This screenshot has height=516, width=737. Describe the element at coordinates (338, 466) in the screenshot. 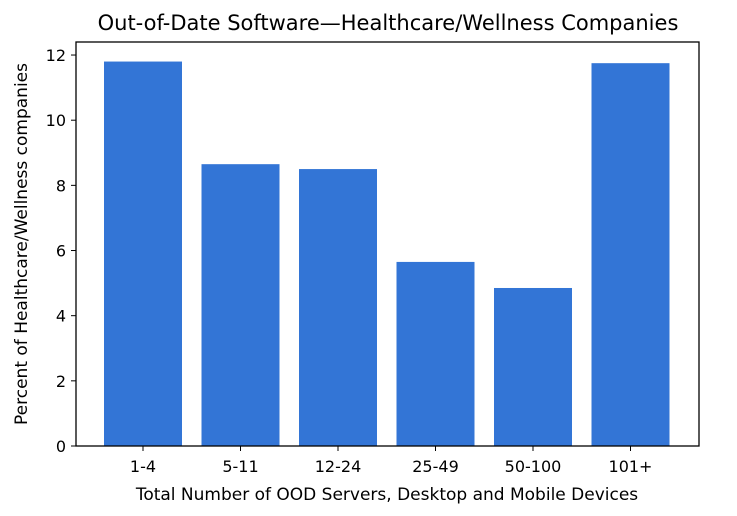

I see `x-tick-label-12-24: 12-24` at that location.